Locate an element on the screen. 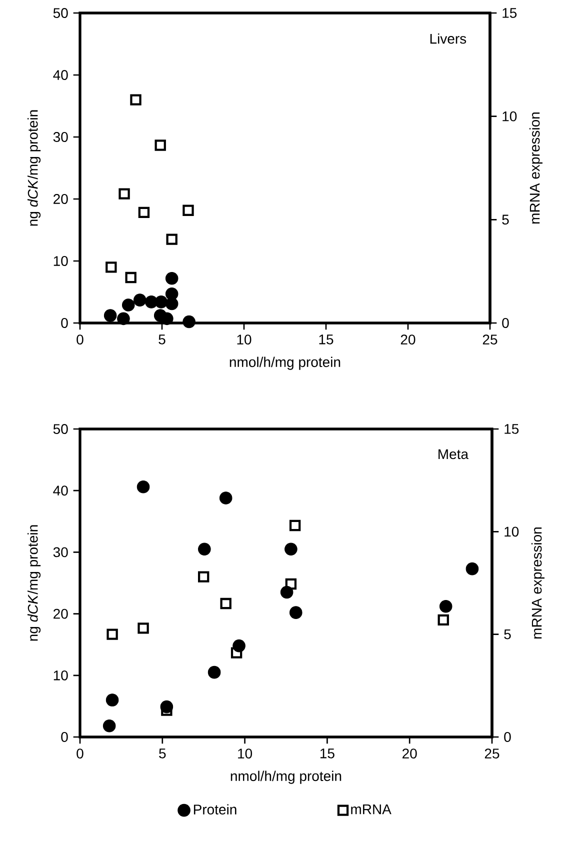 This screenshot has width=567, height=844. annotation: Meta is located at coordinates (453, 454).